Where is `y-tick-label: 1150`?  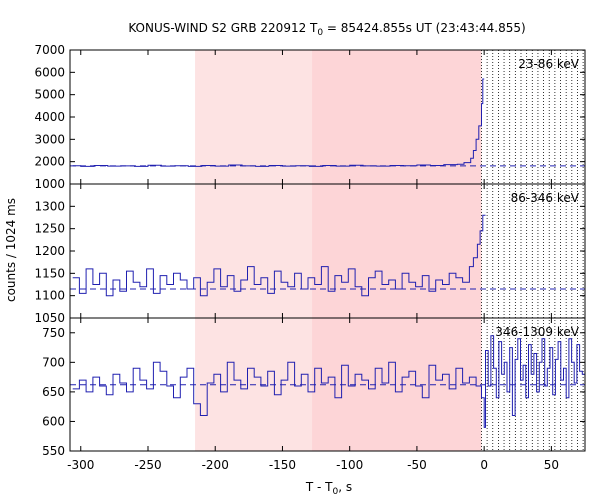
y-tick-label: 1150 is located at coordinates (49, 273).